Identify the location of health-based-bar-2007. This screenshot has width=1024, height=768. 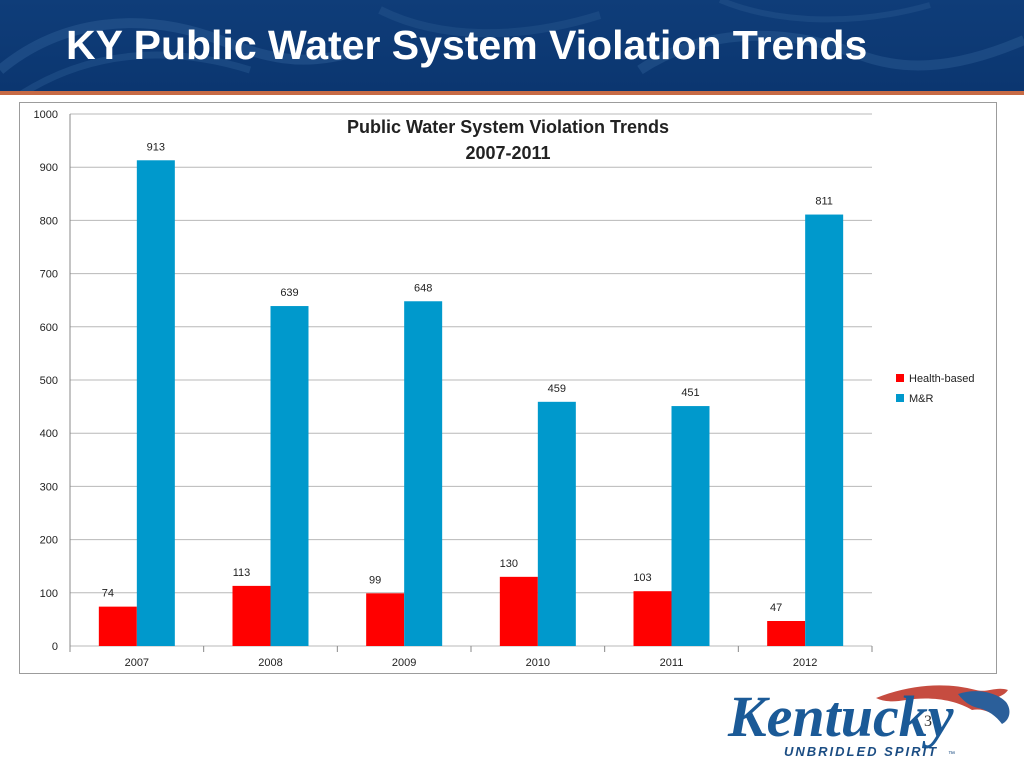
(117, 626).